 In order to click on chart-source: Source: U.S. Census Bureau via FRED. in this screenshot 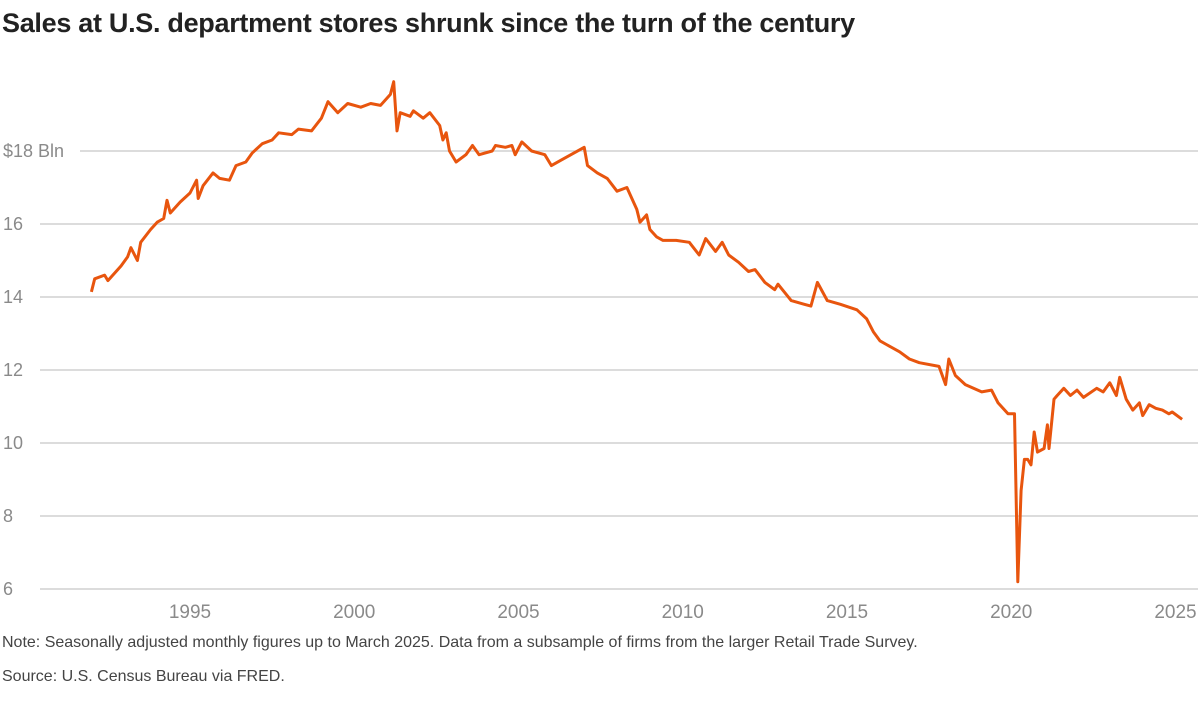, I will do `click(143, 676)`.